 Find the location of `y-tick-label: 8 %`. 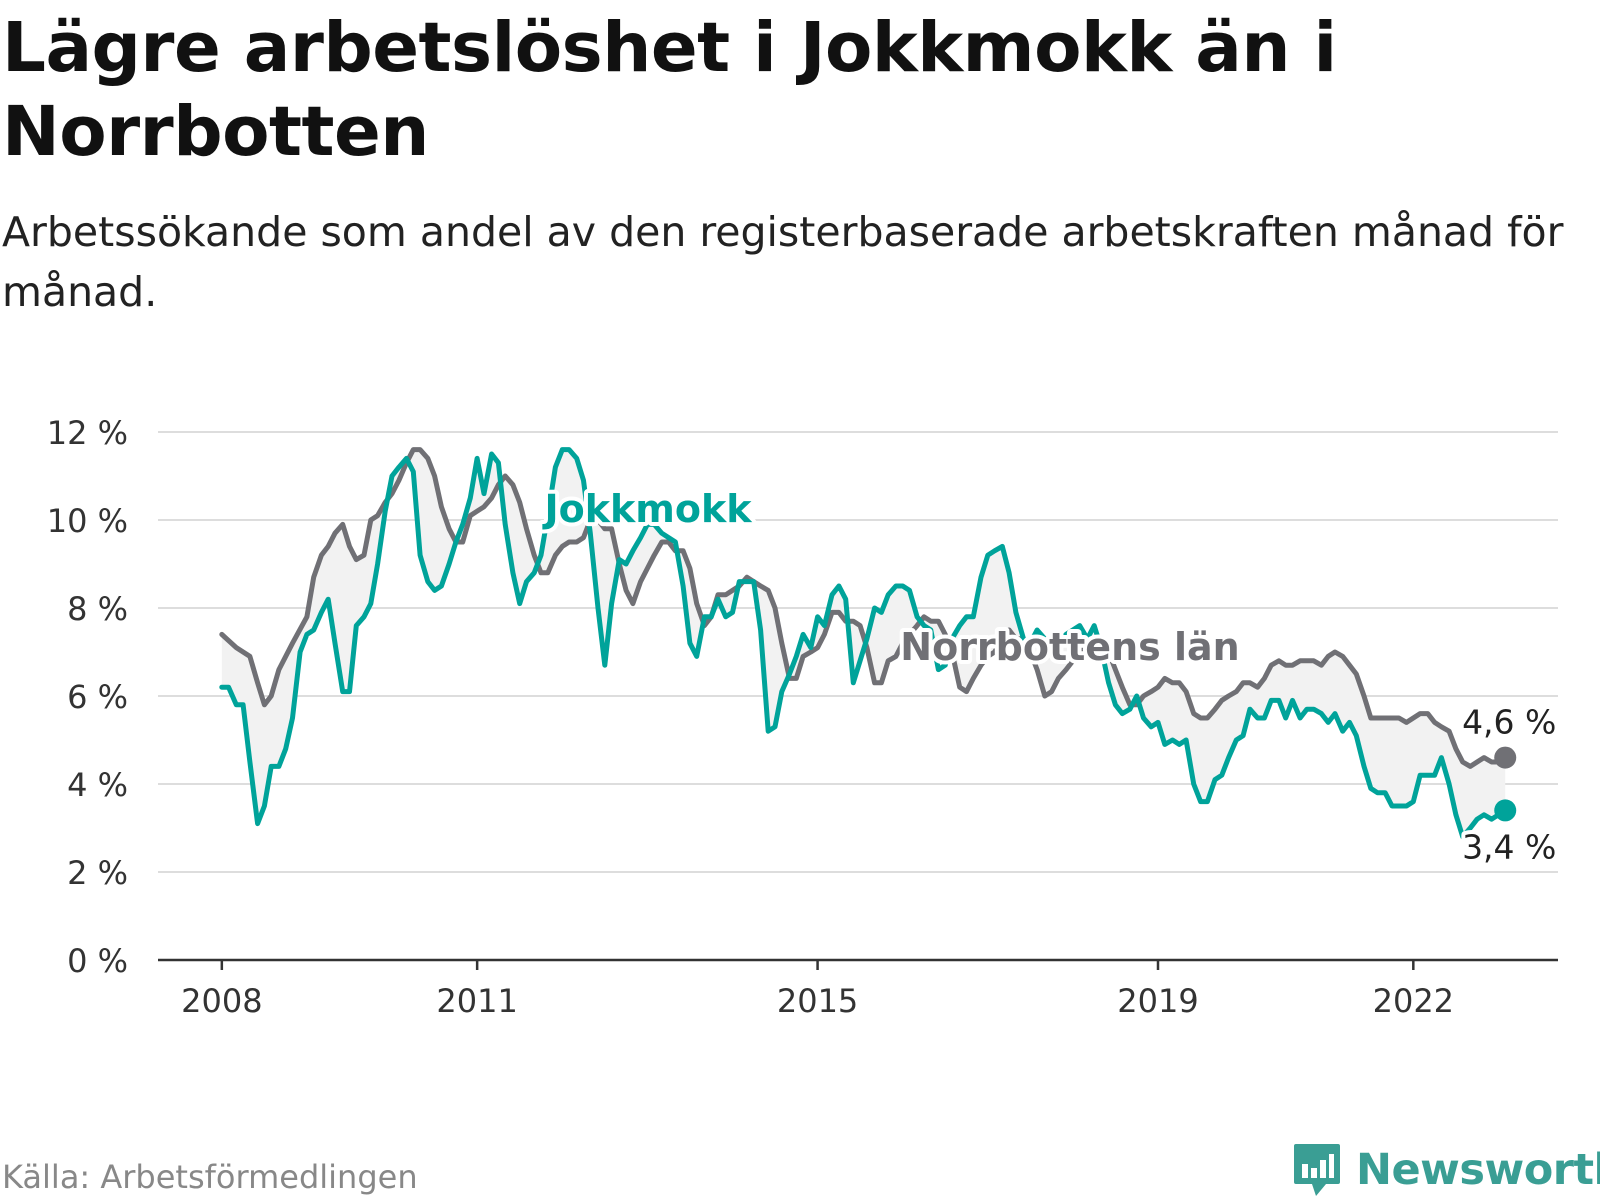

y-tick-label: 8 % is located at coordinates (97, 609).